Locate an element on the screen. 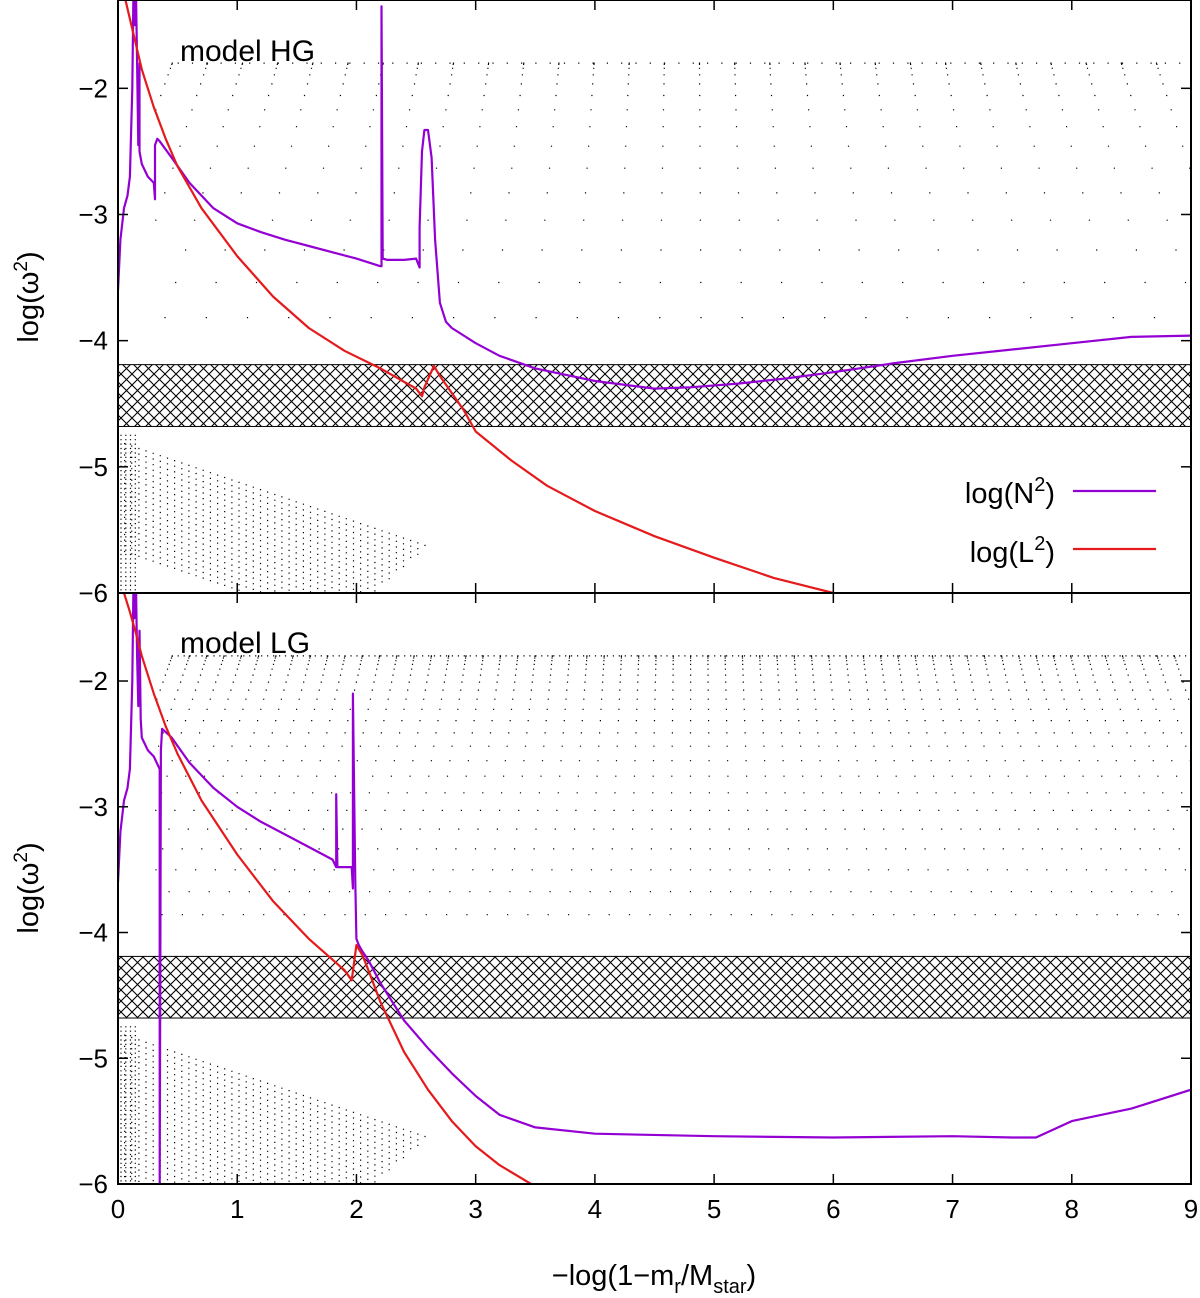 The height and width of the screenshot is (1298, 1200). x-tick-label: 9 is located at coordinates (1191, 1209).